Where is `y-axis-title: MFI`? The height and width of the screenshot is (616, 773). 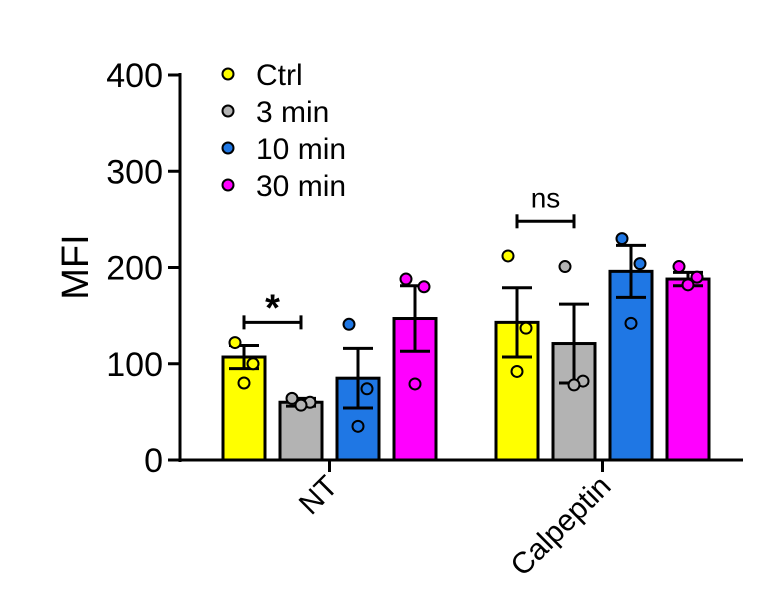 y-axis-title: MFI is located at coordinates (76, 266).